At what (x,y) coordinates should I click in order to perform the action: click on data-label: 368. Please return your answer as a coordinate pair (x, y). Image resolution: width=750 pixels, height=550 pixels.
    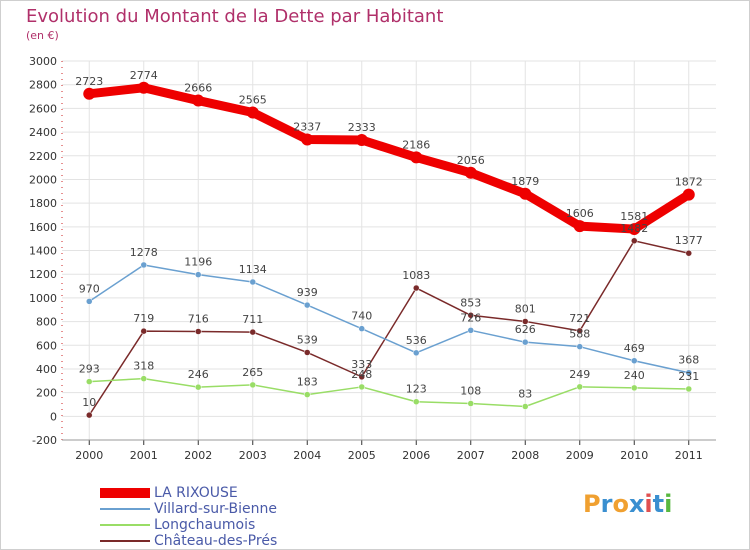
    Looking at the image, I should click on (688, 360).